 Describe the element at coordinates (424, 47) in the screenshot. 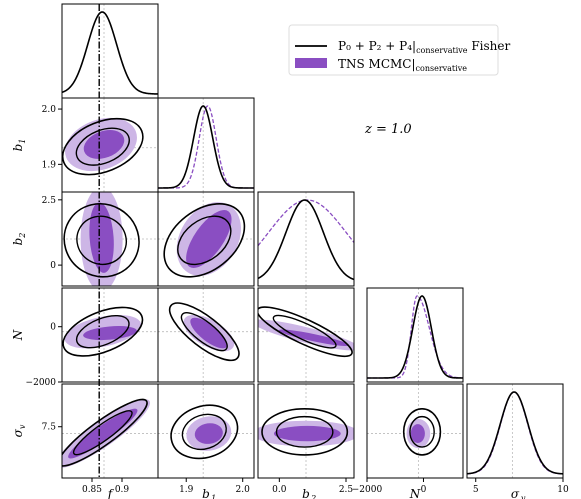

I see `legend-label-fisher: P₀ + P₂ + P₄|conservative Fisher` at that location.